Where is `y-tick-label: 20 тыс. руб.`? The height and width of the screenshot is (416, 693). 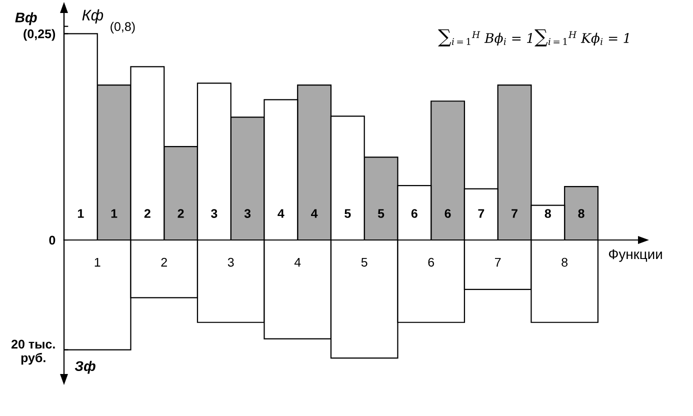 y-tick-label: 20 тыс. руб. is located at coordinates (33, 352).